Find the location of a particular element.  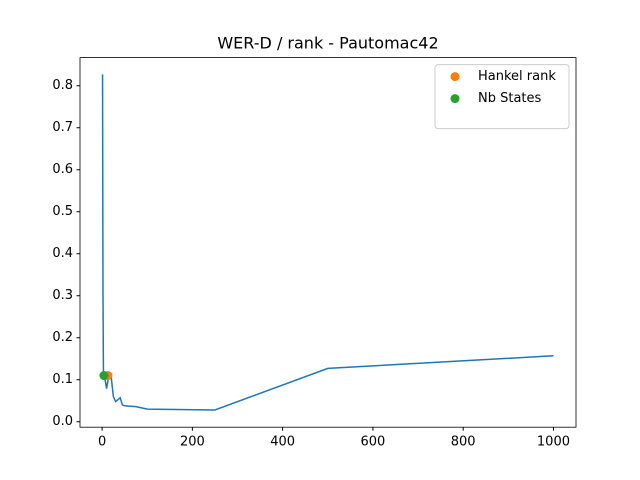

x-tick-label: 400 is located at coordinates (282, 442).